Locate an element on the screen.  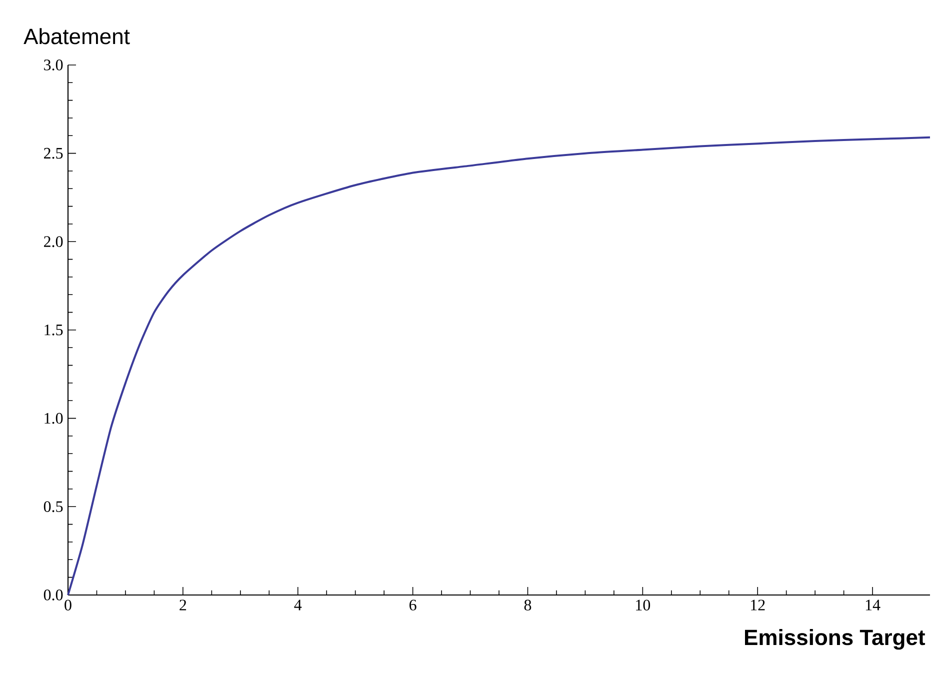
y-tick-label: 0.0 is located at coordinates (53, 595).